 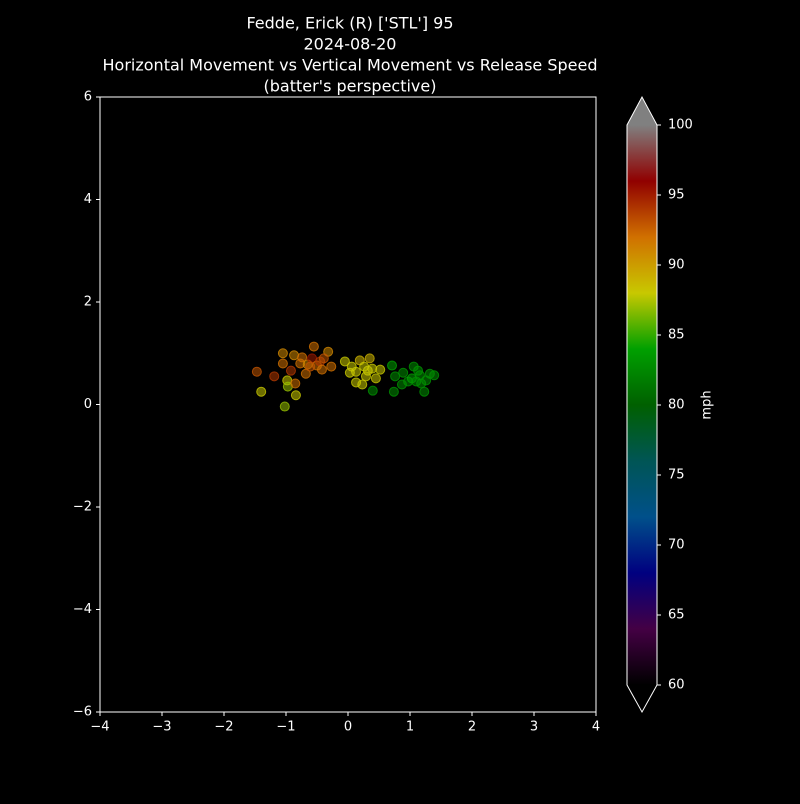 I want to click on x-tick-label: −1, so click(x=285, y=727).